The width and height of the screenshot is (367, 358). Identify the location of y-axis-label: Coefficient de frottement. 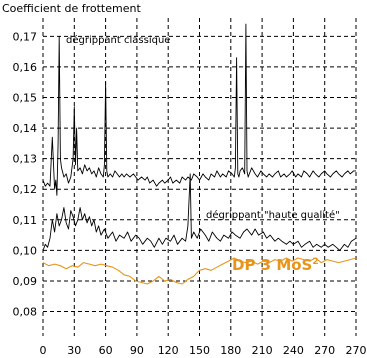
(71, 8).